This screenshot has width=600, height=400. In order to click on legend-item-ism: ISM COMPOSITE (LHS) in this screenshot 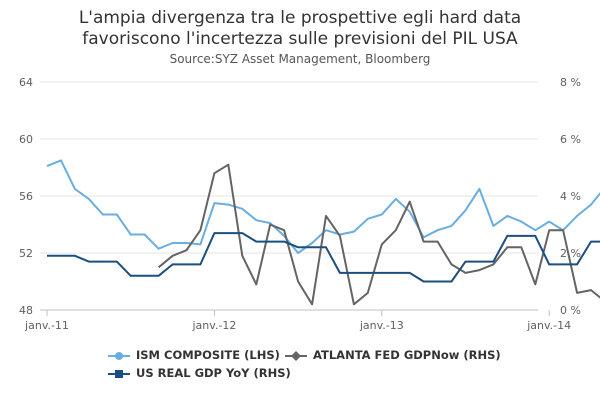, I will do `click(194, 355)`.